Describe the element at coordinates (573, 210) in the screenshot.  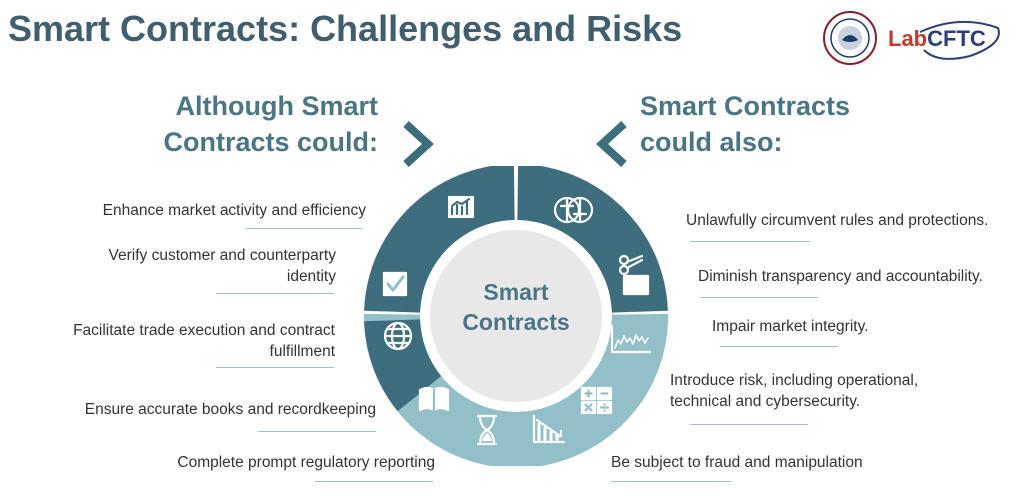
I see `gears-face-icon` at that location.